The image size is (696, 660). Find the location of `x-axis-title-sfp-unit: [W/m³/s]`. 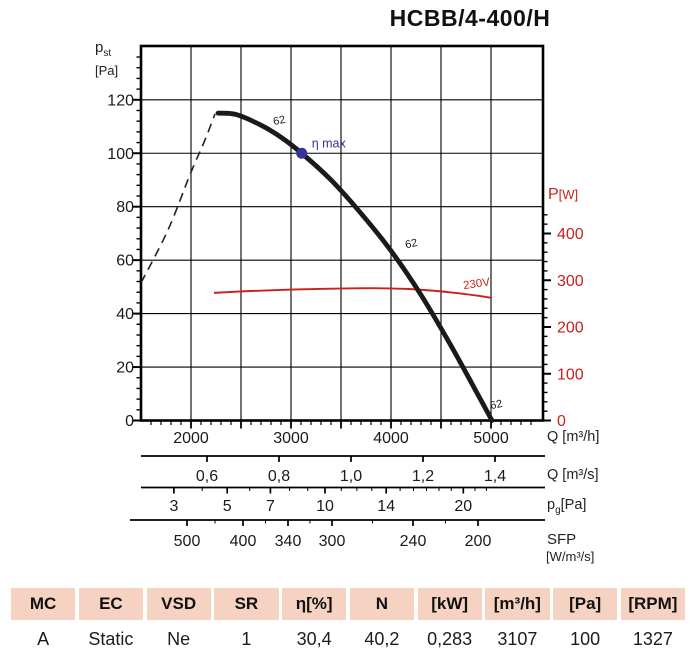

x-axis-title-sfp-unit: [W/m³/s] is located at coordinates (570, 556).